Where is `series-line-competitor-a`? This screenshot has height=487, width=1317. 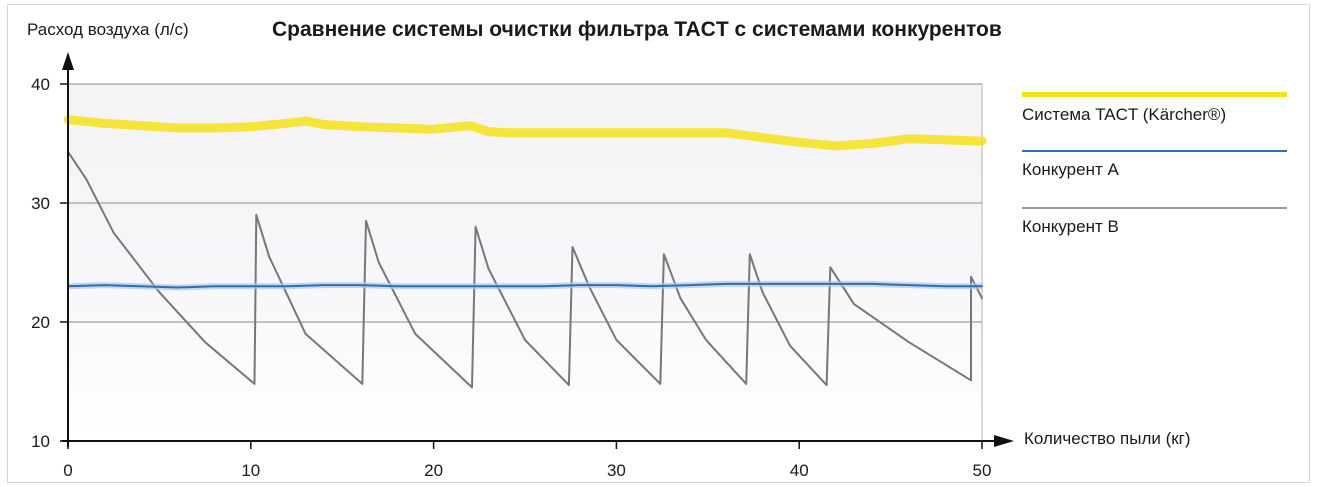
series-line-competitor-a is located at coordinates (525, 285).